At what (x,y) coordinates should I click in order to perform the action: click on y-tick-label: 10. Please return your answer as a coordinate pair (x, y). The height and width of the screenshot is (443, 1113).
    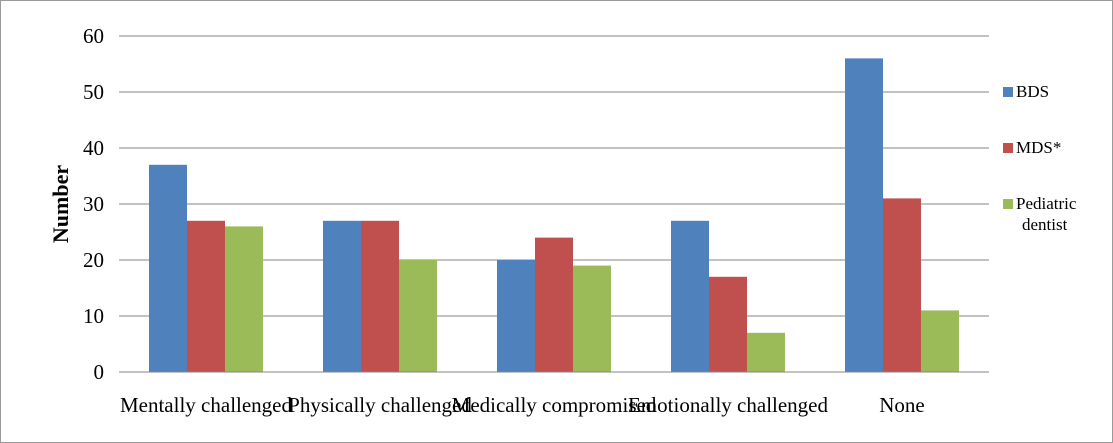
    Looking at the image, I should click on (93, 316).